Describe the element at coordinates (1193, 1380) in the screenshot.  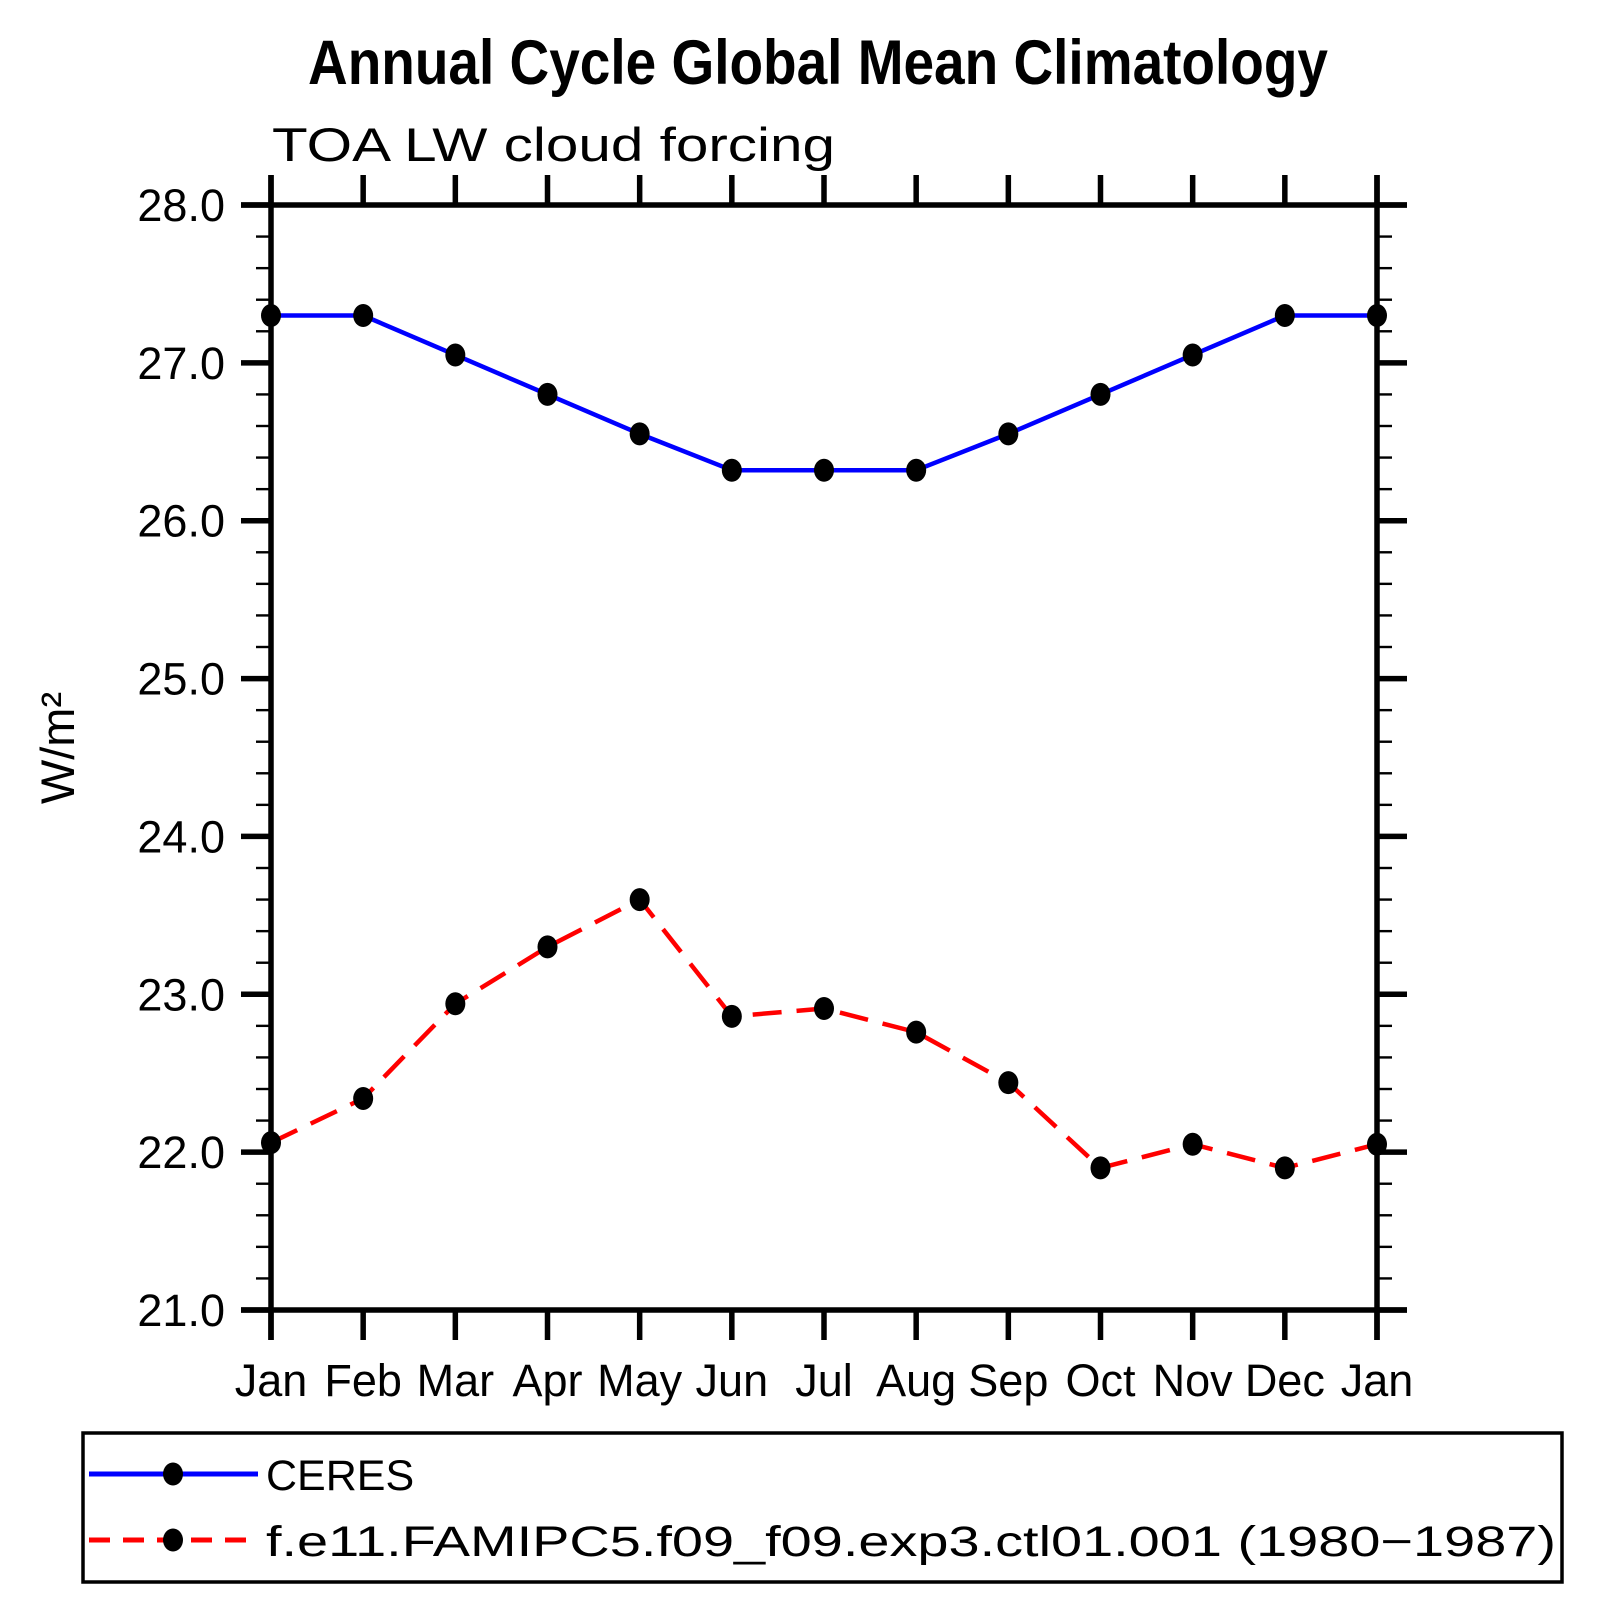
I see `x-tick-label: Nov` at that location.